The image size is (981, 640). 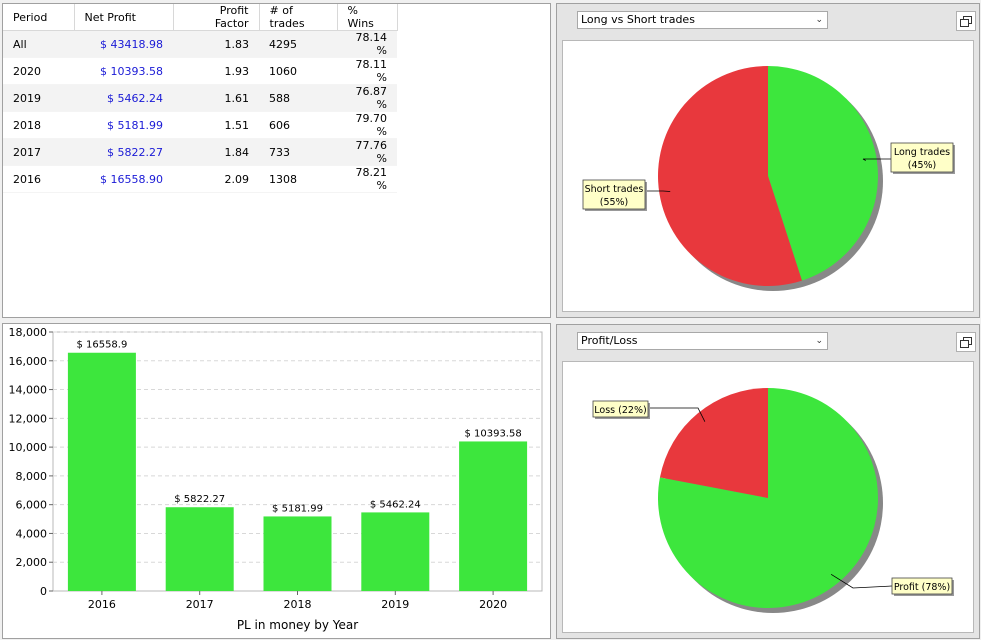 I want to click on cell-wins: 79.70 %, so click(x=367, y=125).